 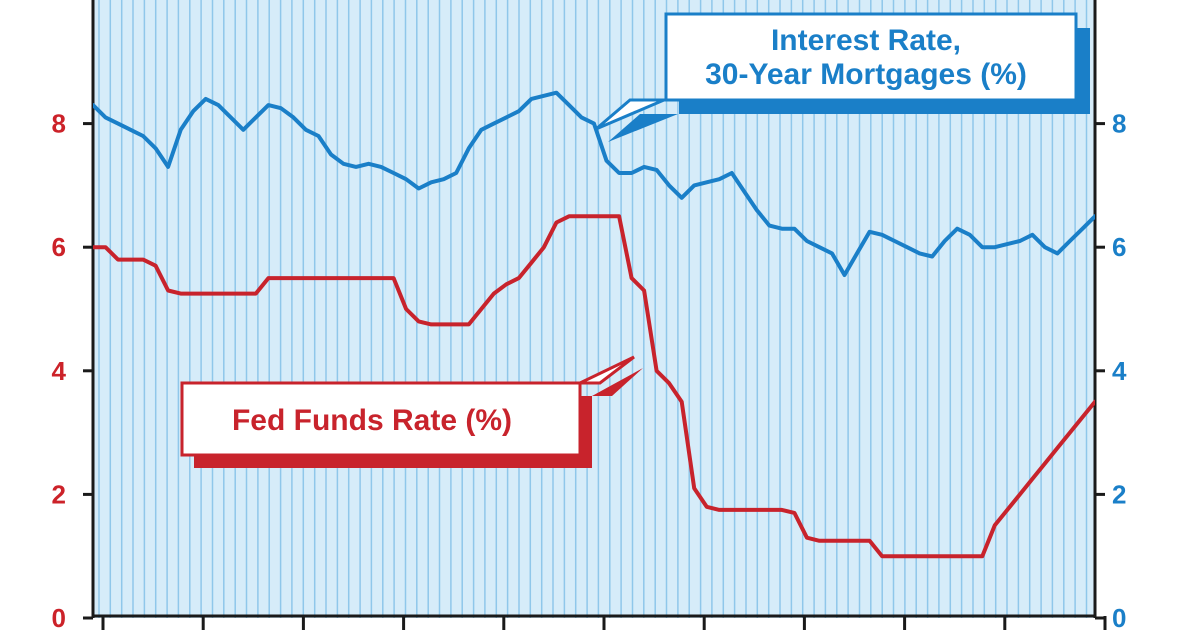 I want to click on left-axis-ticks: 0 2 4 6 8, so click(x=72, y=369).